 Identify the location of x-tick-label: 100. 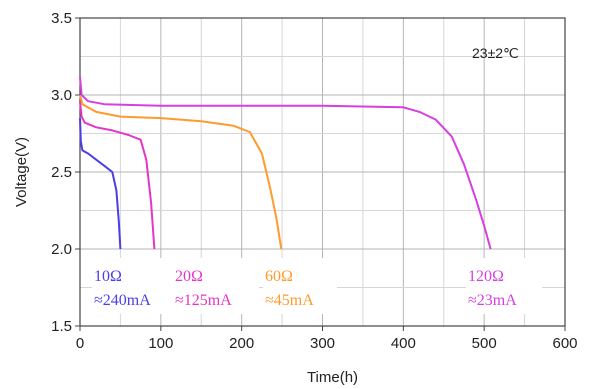
(160, 343).